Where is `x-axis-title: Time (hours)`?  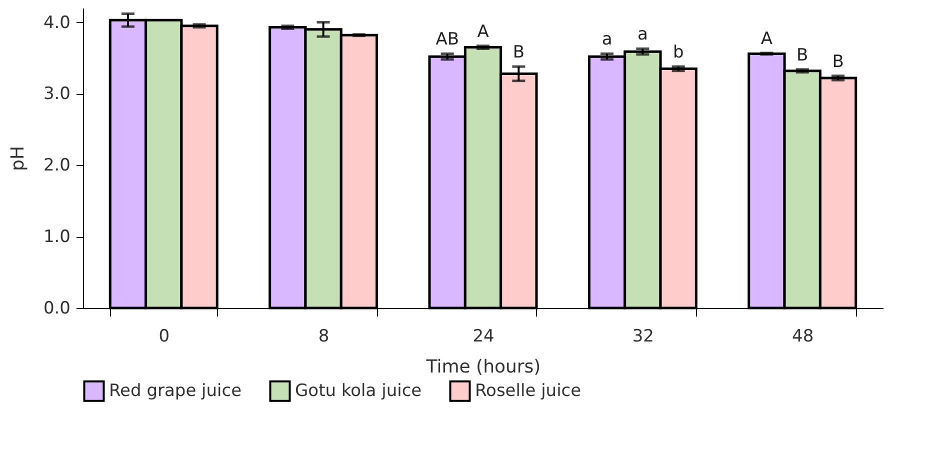
x-axis-title: Time (hours) is located at coordinates (483, 367).